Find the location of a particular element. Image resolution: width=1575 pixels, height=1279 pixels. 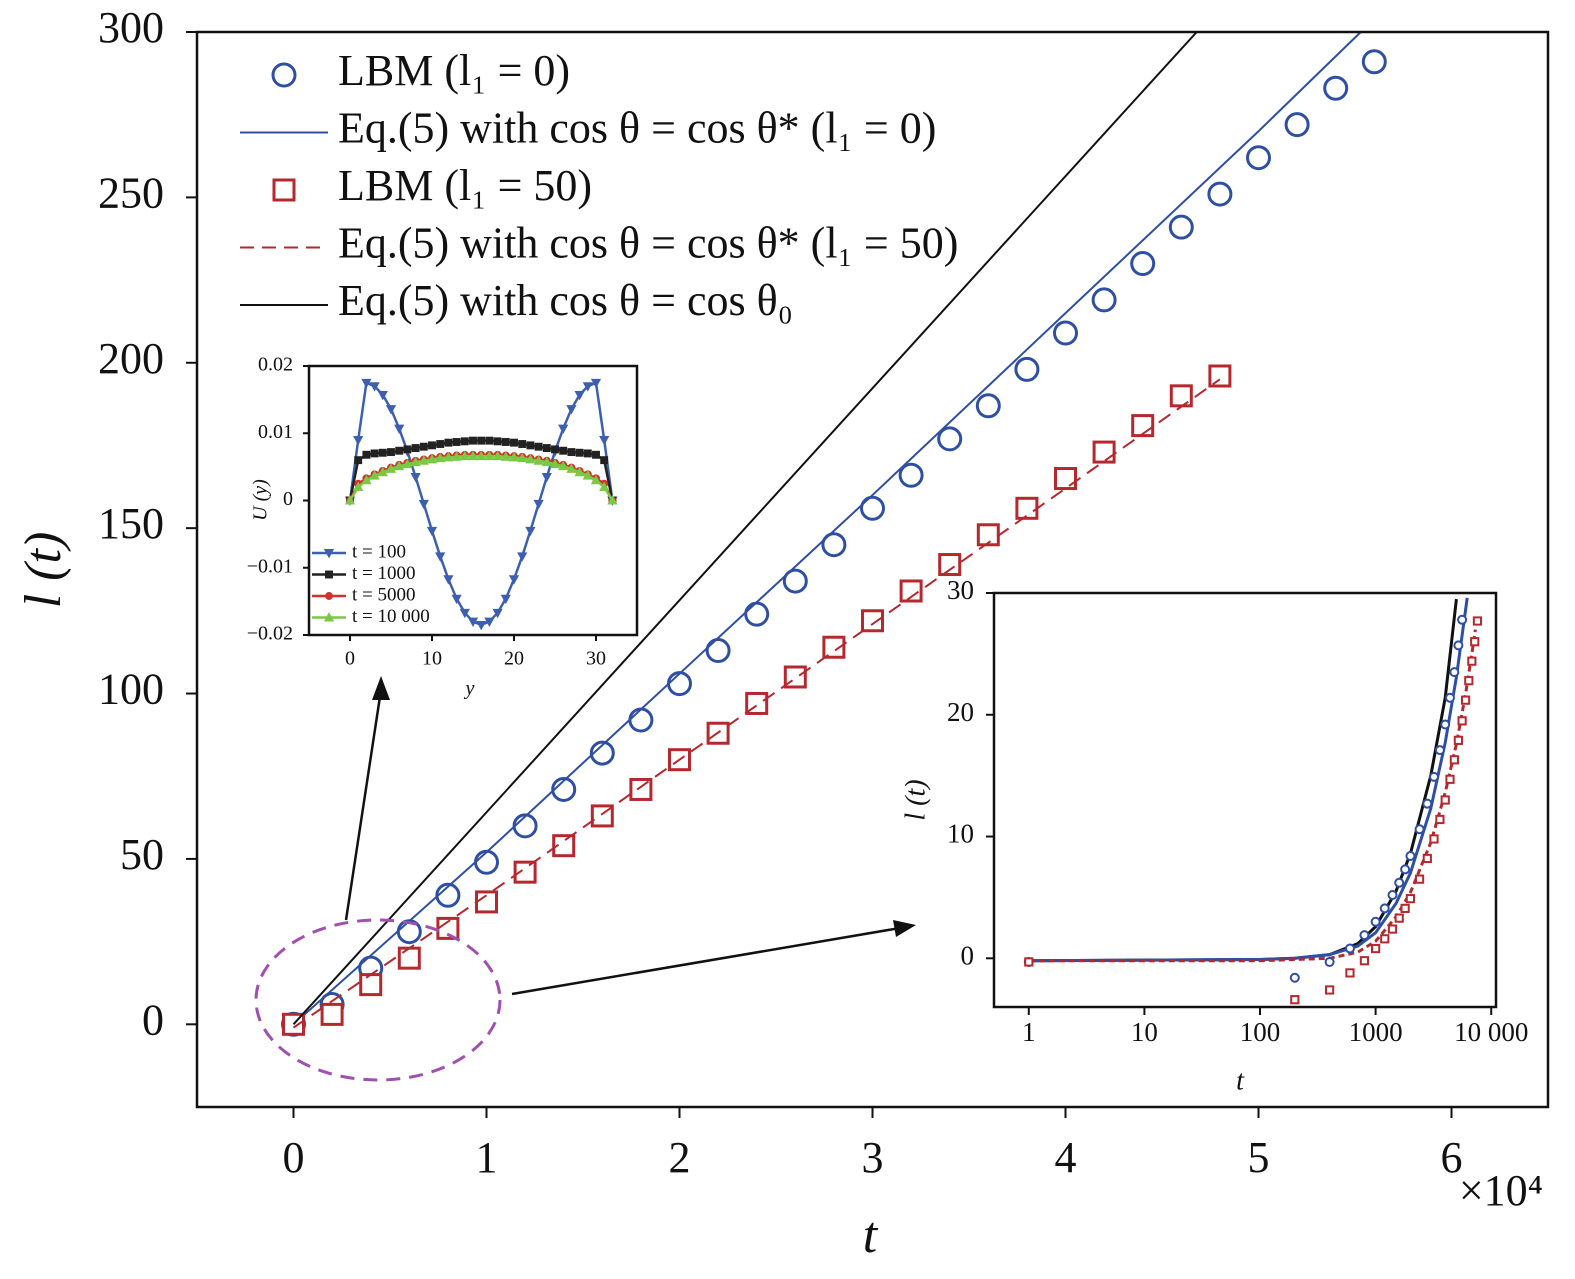

x-tick-label: 2 is located at coordinates (680, 1157).